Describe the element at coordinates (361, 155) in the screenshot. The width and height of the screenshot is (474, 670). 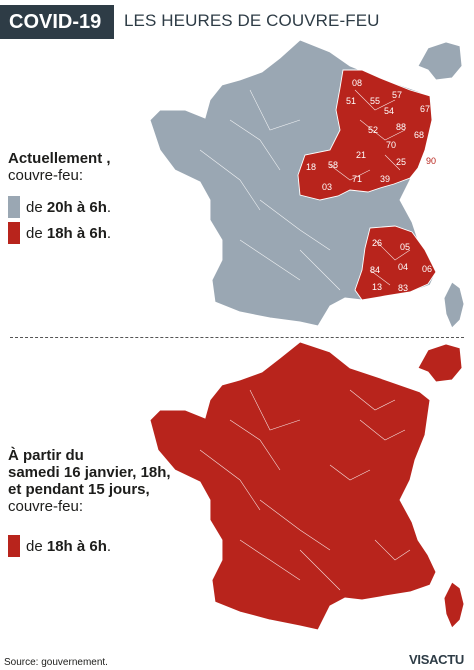
I see `dept-label: 21` at that location.